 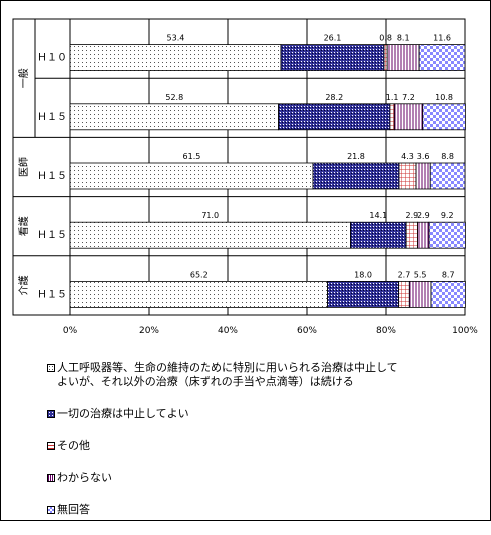 What do you see at coordinates (423, 156) in the screenshot?
I see `data-label: 3.6` at bounding box center [423, 156].